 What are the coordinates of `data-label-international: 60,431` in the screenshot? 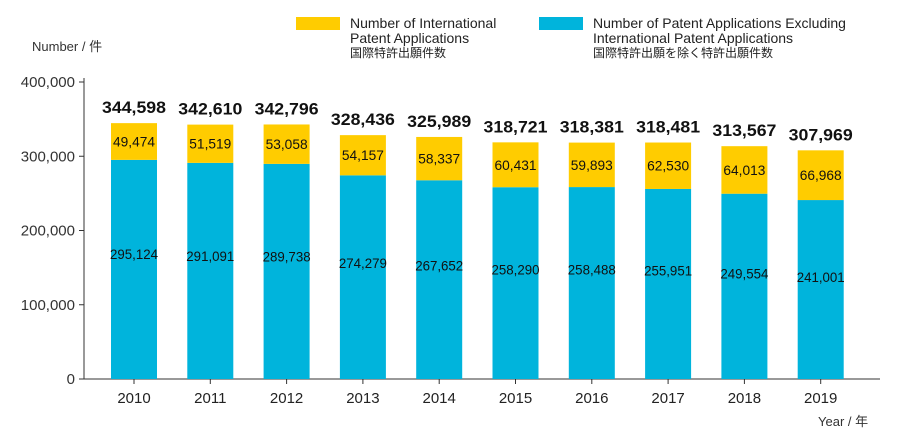 It's located at (516, 165).